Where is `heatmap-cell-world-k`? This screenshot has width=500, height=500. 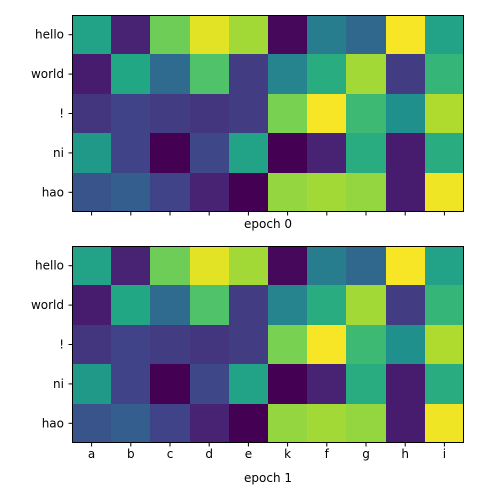 heatmap-cell-world-k is located at coordinates (287, 74).